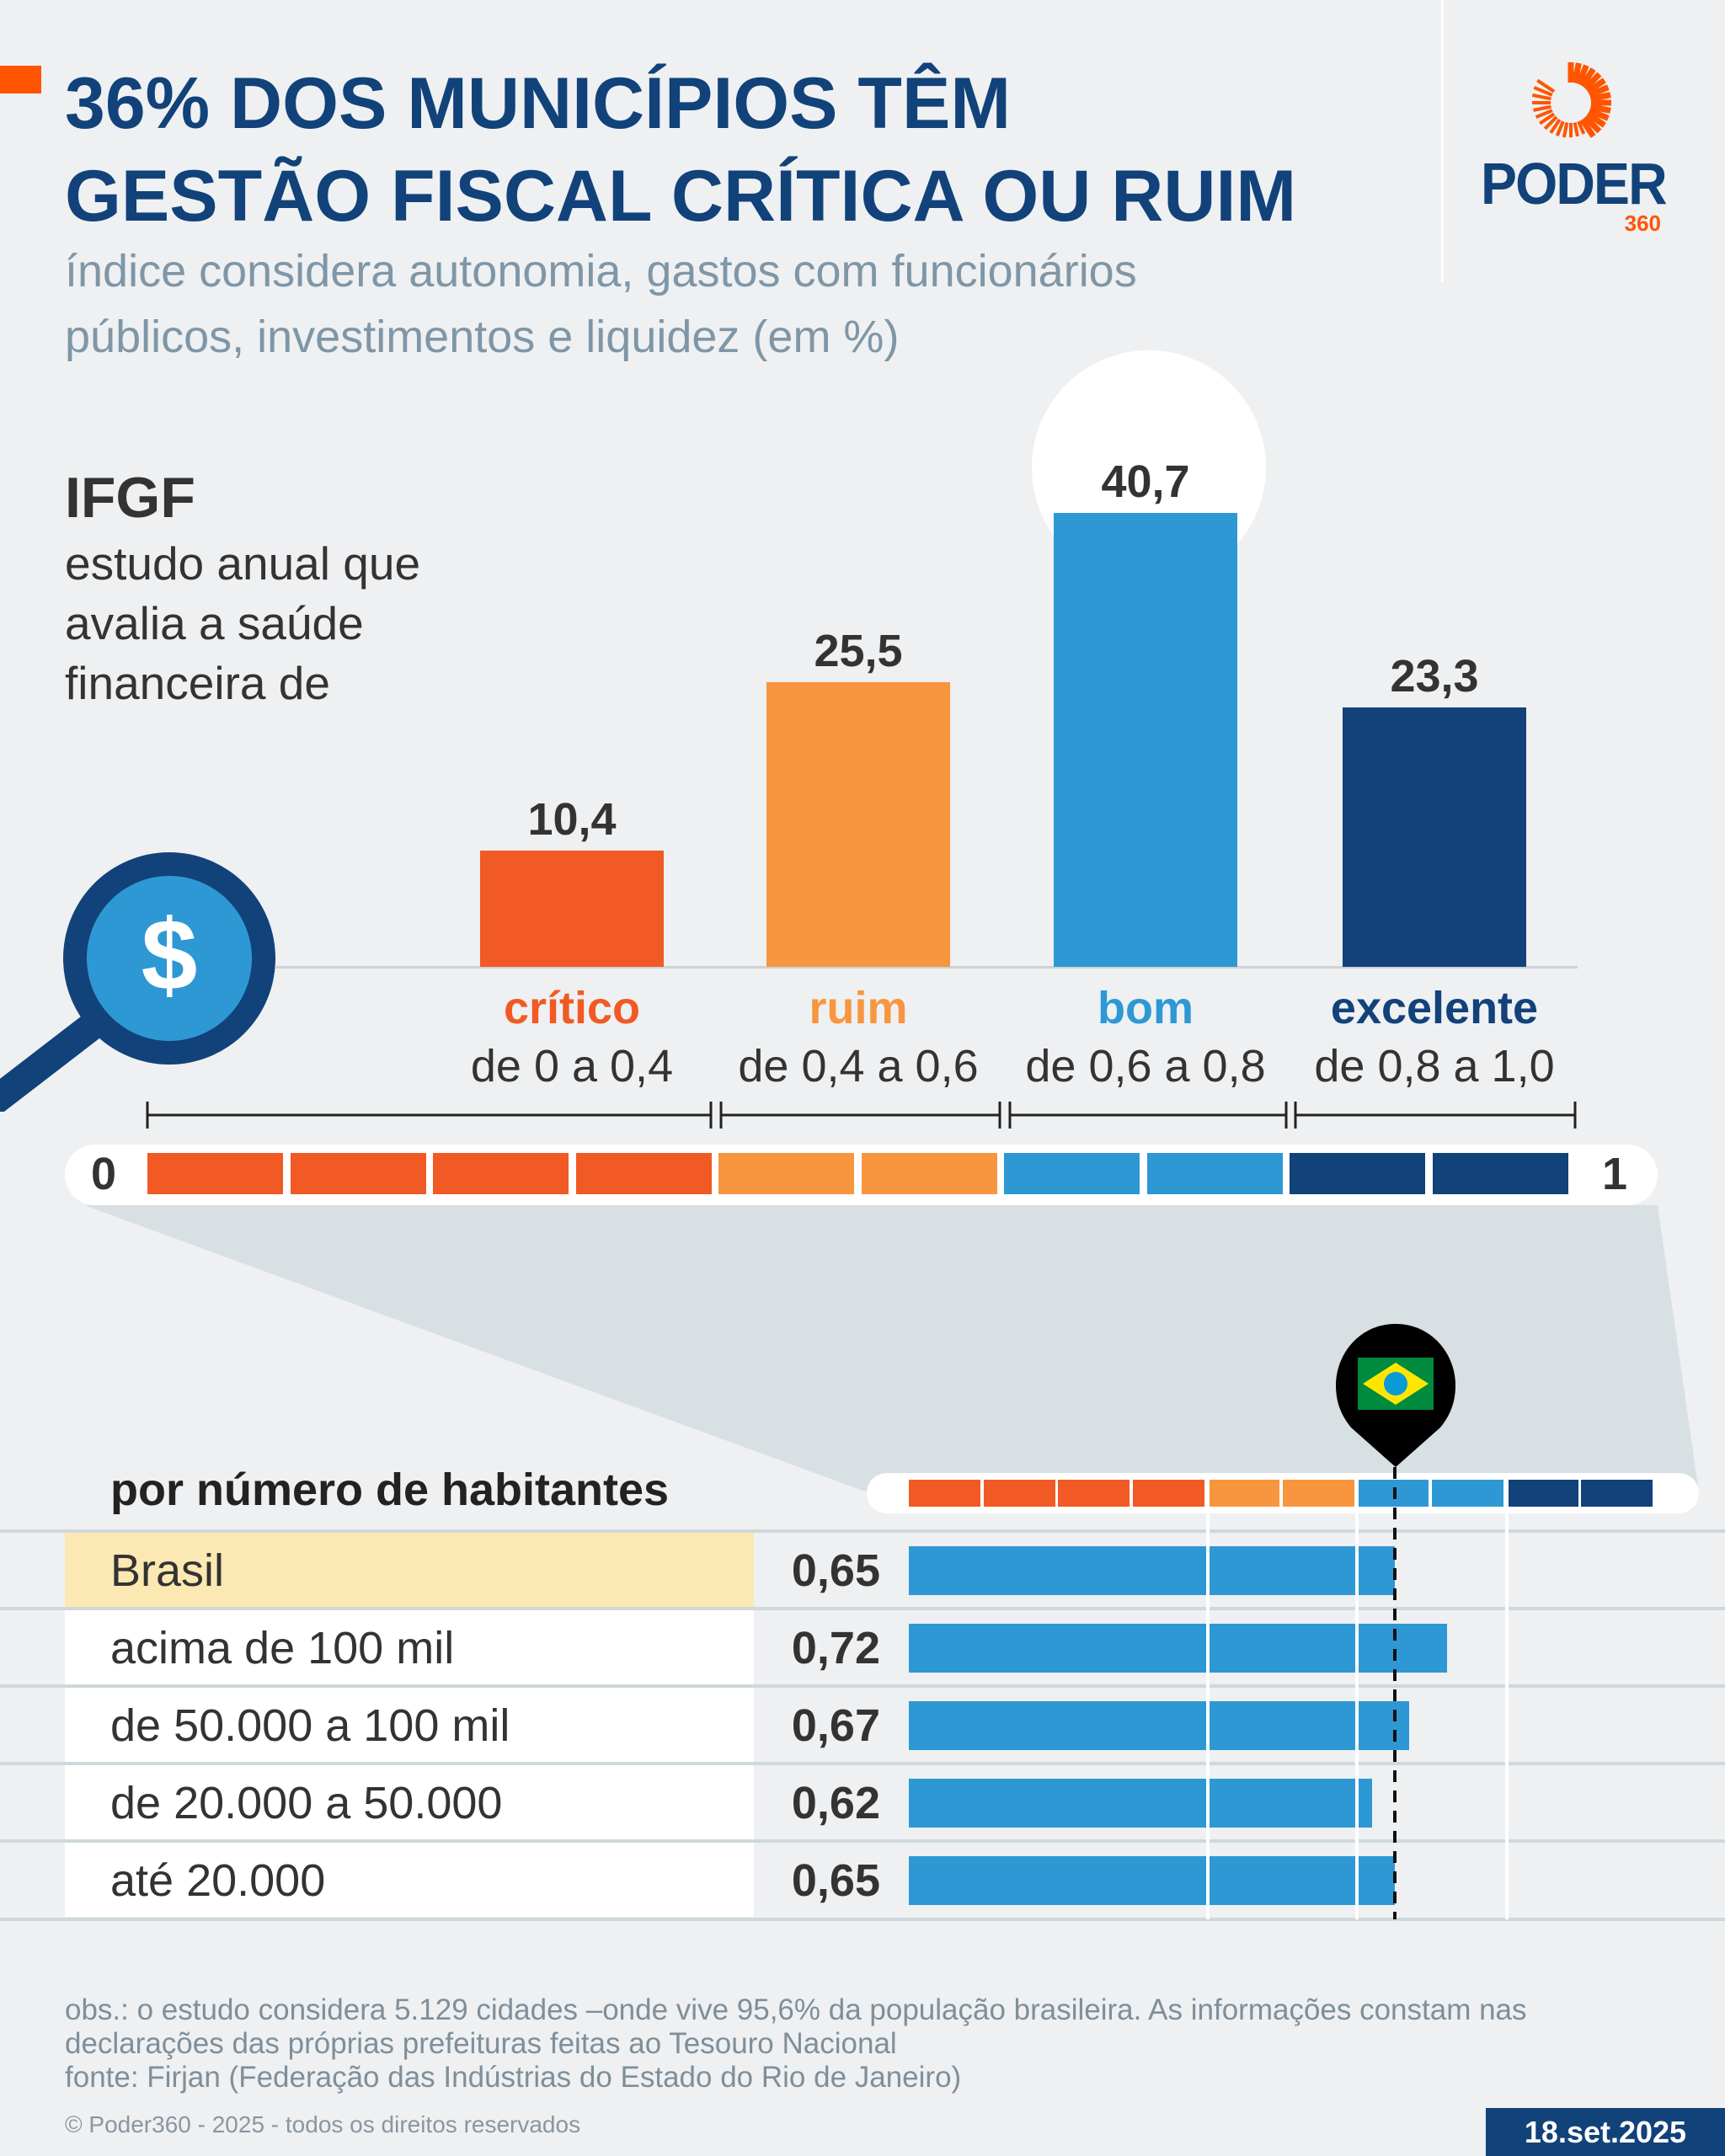 This screenshot has height=2156, width=1725. What do you see at coordinates (858, 1066) in the screenshot?
I see `range-label: de 0,4 a 0,6` at bounding box center [858, 1066].